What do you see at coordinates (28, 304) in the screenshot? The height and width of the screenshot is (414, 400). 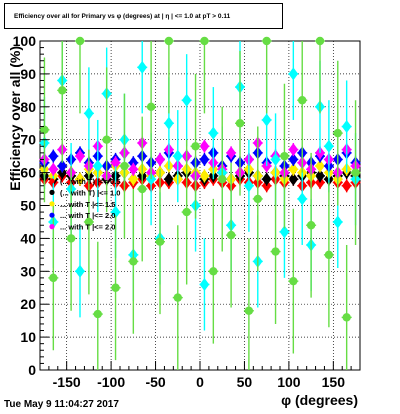 I see `y-tick-label: 20` at bounding box center [28, 304].